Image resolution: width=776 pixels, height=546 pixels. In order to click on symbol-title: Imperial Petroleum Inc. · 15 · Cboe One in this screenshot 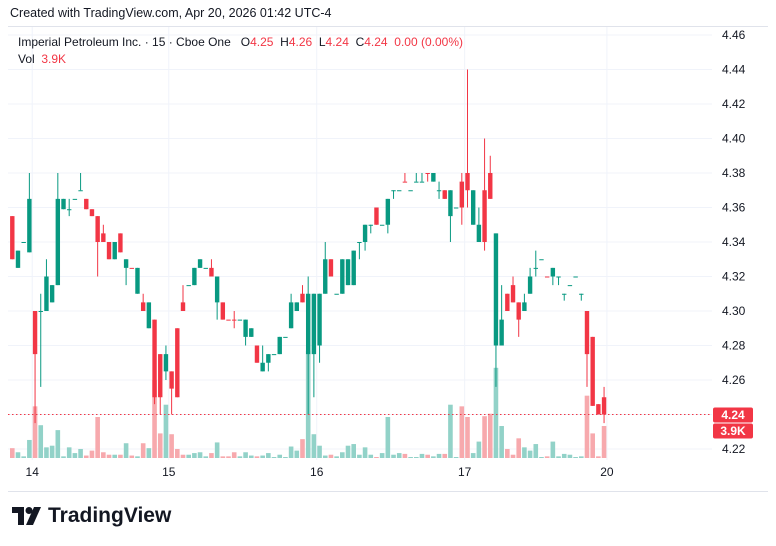, I will do `click(124, 42)`.